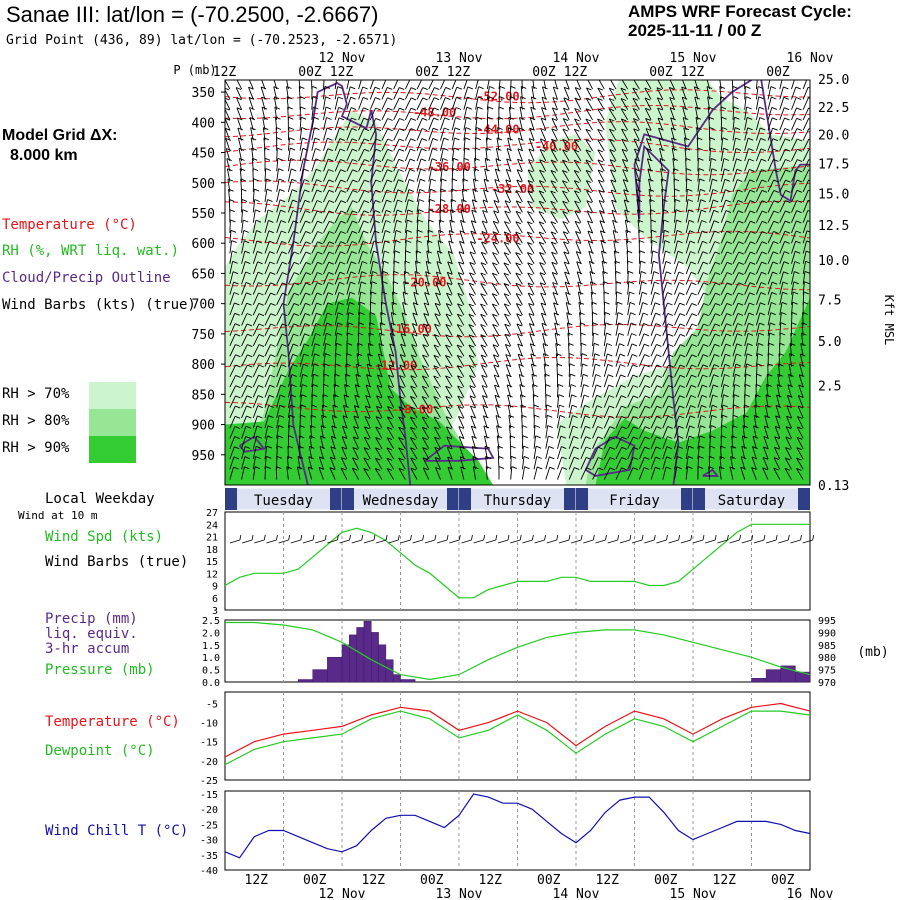  I want to click on rh90-label: RH > 90%, so click(36, 448).